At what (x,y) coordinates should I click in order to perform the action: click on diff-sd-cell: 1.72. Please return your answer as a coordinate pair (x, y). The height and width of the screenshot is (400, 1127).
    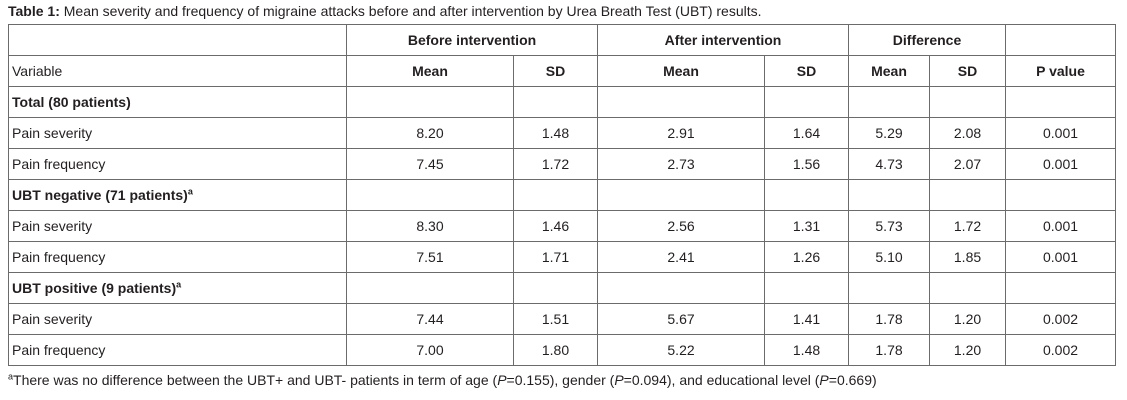
    Looking at the image, I should click on (968, 226).